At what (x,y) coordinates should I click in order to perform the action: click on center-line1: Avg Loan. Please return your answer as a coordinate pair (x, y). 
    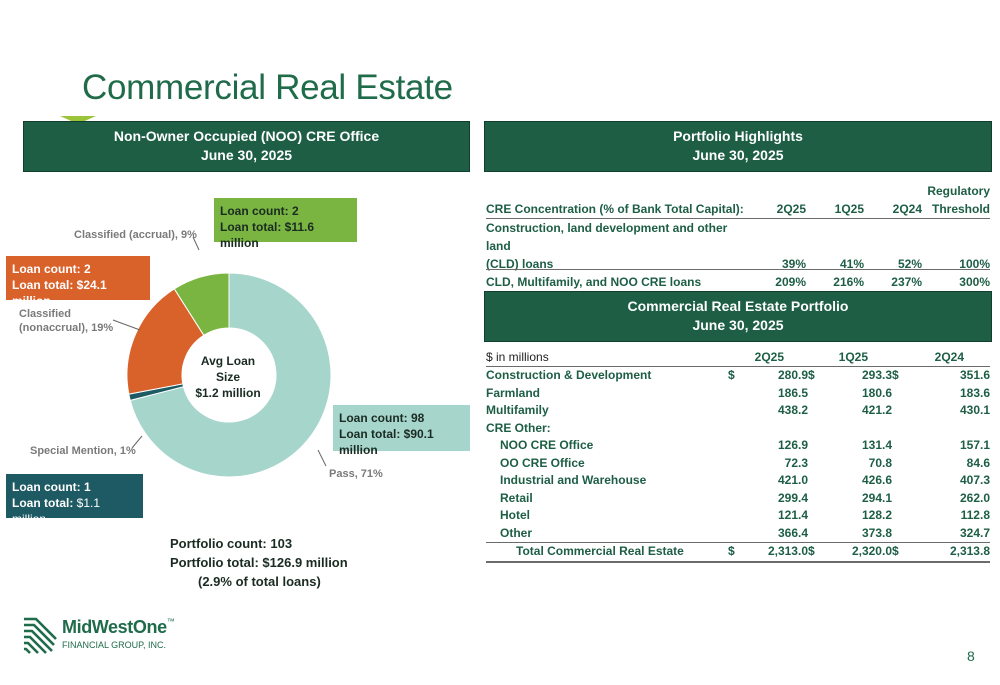
    Looking at the image, I should click on (228, 361).